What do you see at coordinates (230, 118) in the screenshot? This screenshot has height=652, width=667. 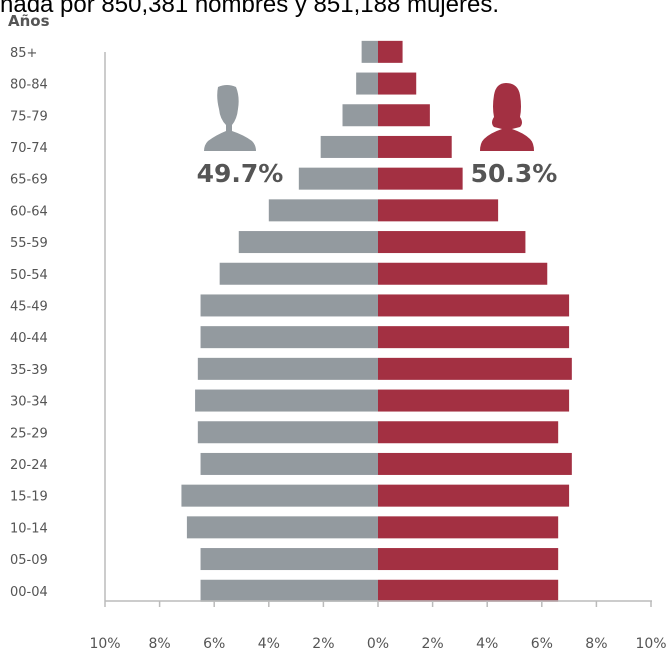 I see `male-silhouette-icon` at bounding box center [230, 118].